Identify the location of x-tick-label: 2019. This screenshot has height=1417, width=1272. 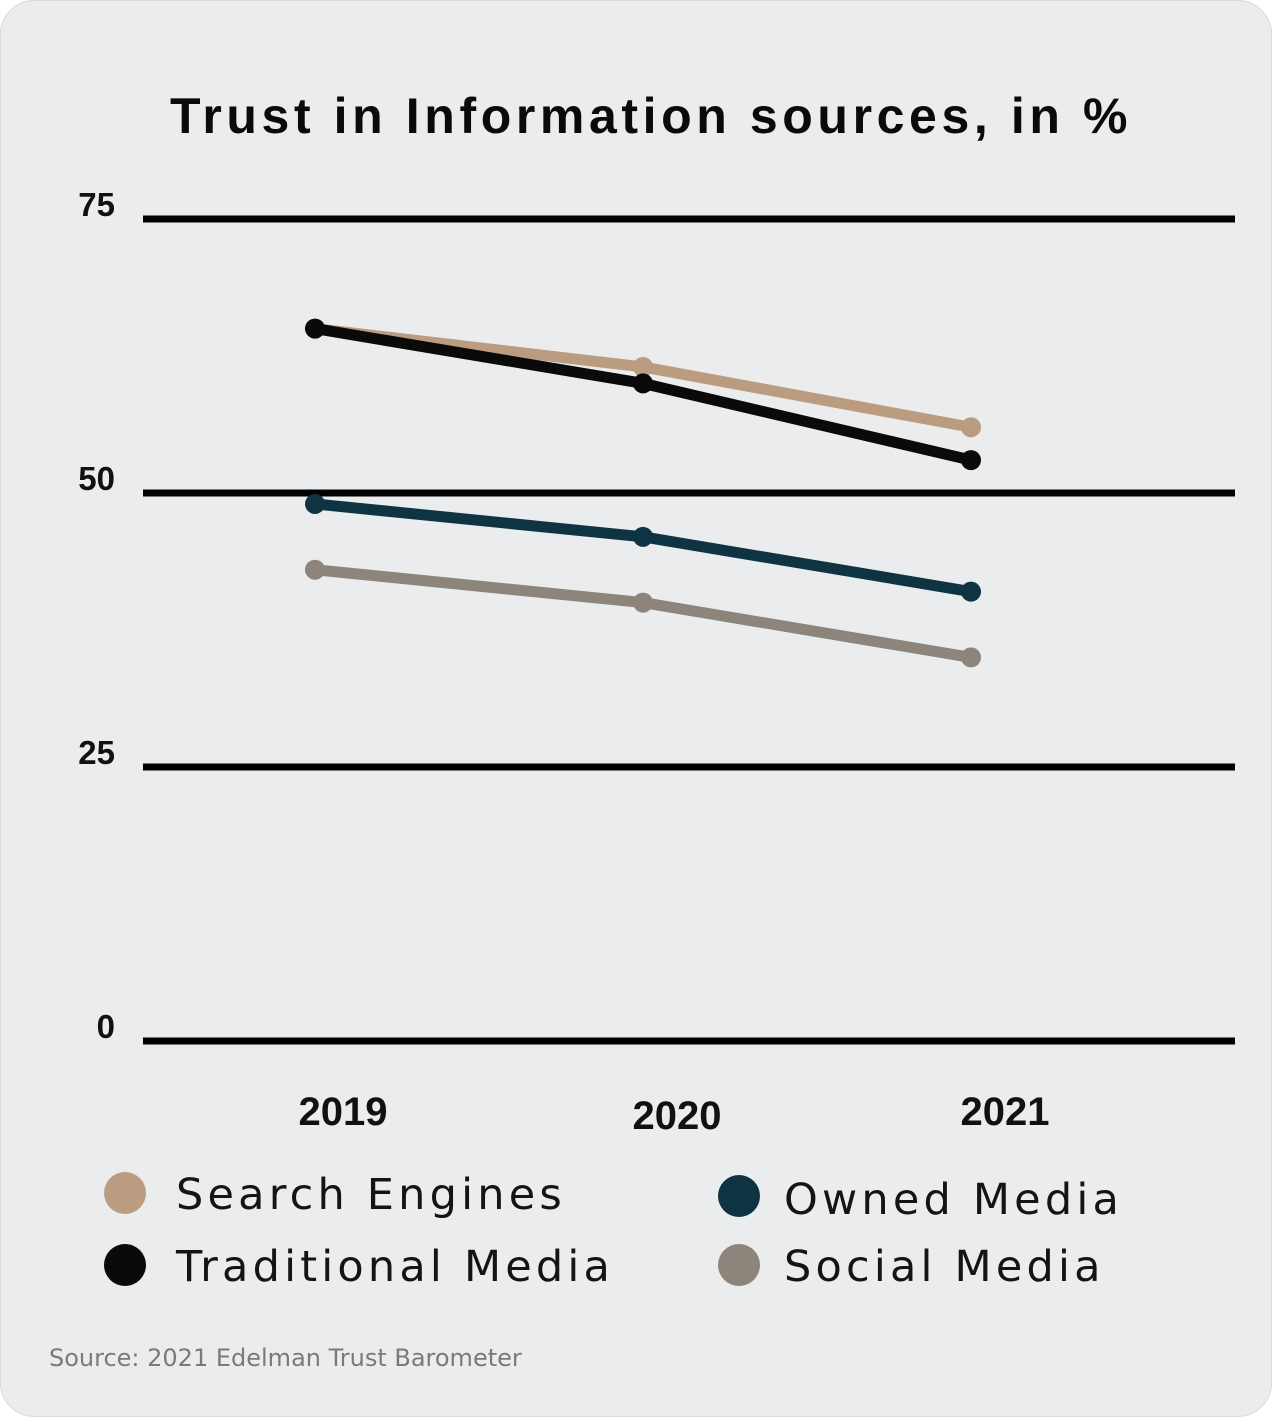
(343, 1112).